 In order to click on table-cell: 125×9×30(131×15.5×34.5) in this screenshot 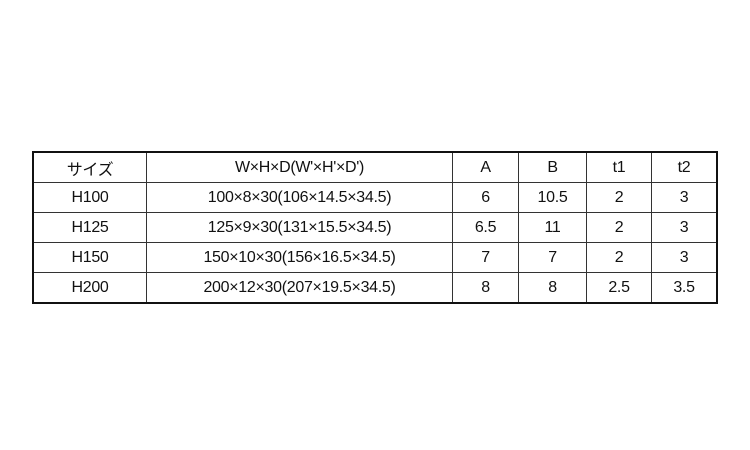, I will do `click(299, 227)`.